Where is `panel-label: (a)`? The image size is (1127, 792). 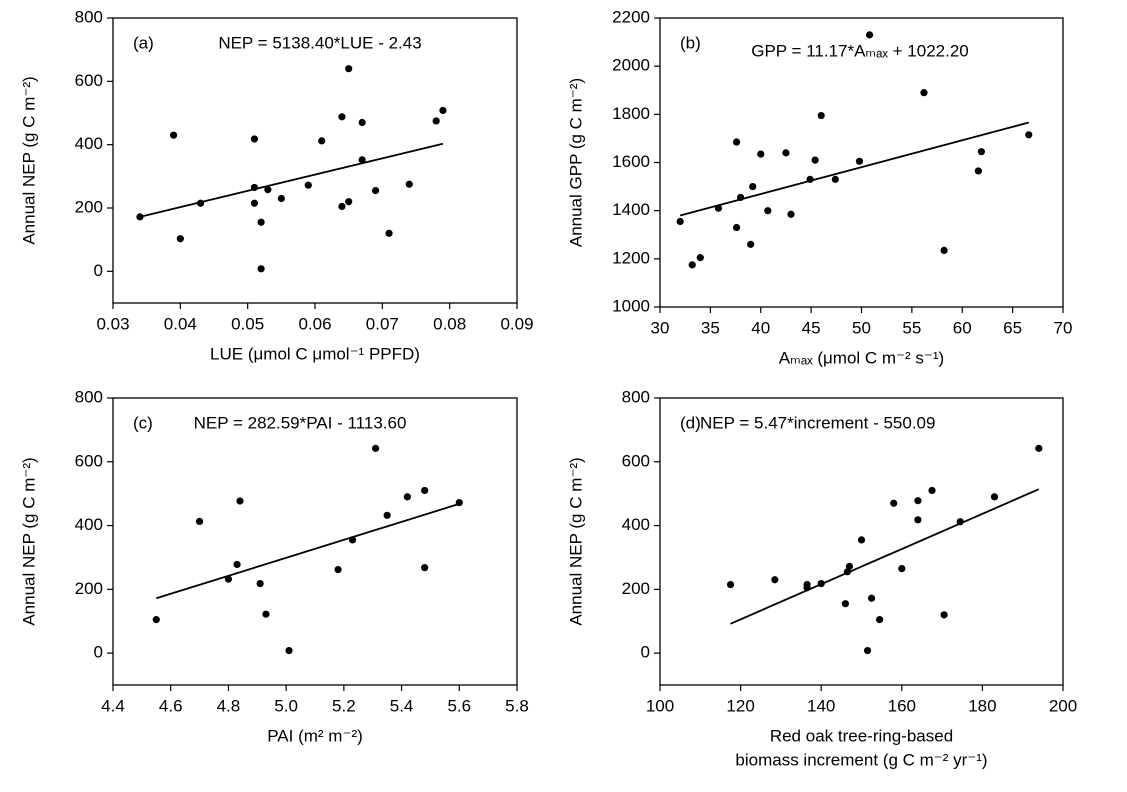
panel-label: (a) is located at coordinates (143, 42).